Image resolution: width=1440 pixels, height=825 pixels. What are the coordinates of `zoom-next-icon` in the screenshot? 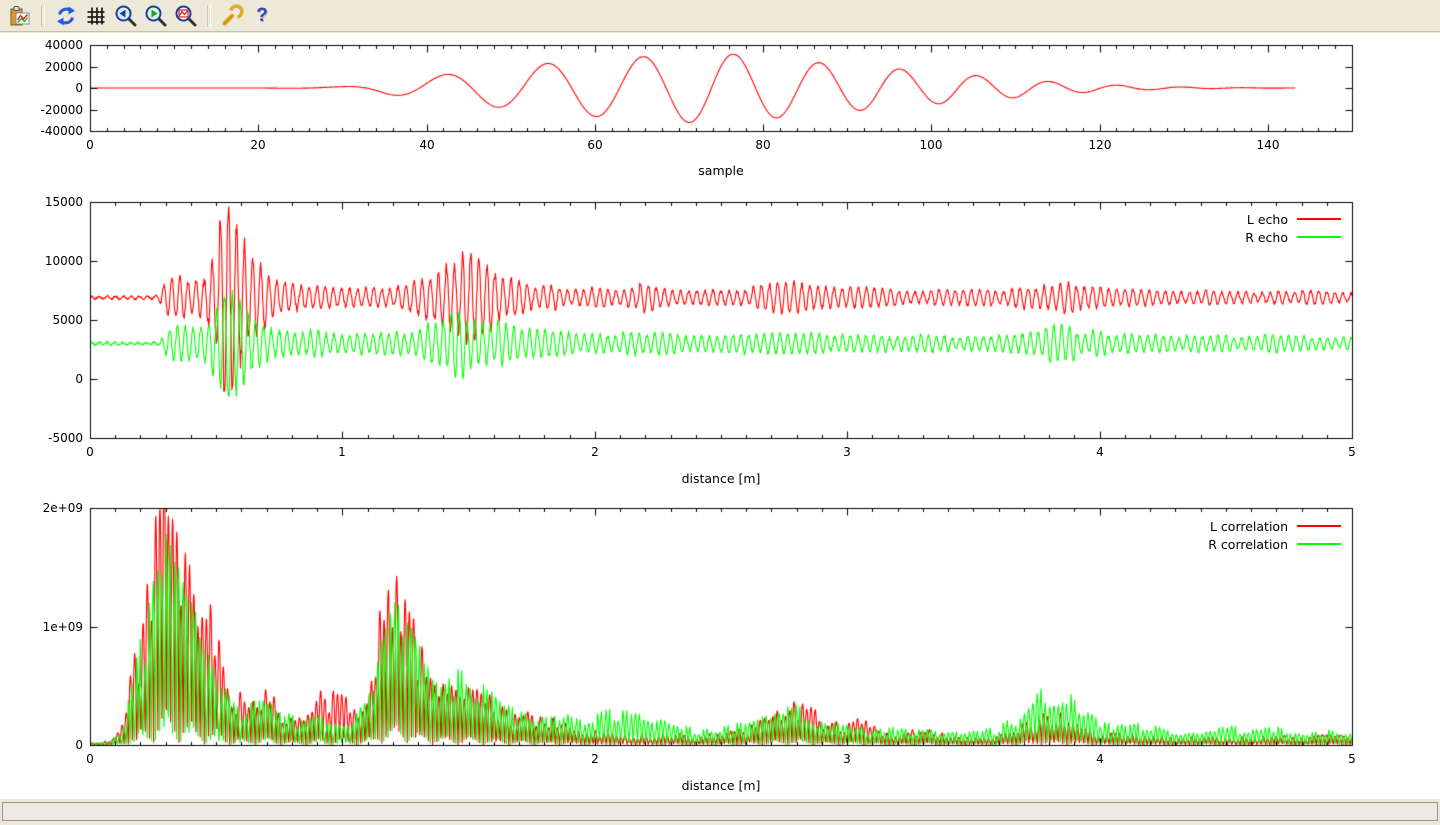 It's located at (156, 15).